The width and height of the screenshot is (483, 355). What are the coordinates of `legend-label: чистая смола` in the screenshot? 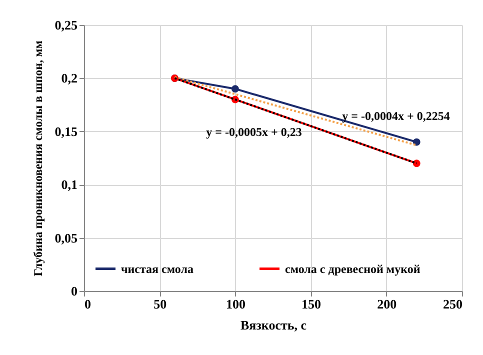 It's located at (157, 269).